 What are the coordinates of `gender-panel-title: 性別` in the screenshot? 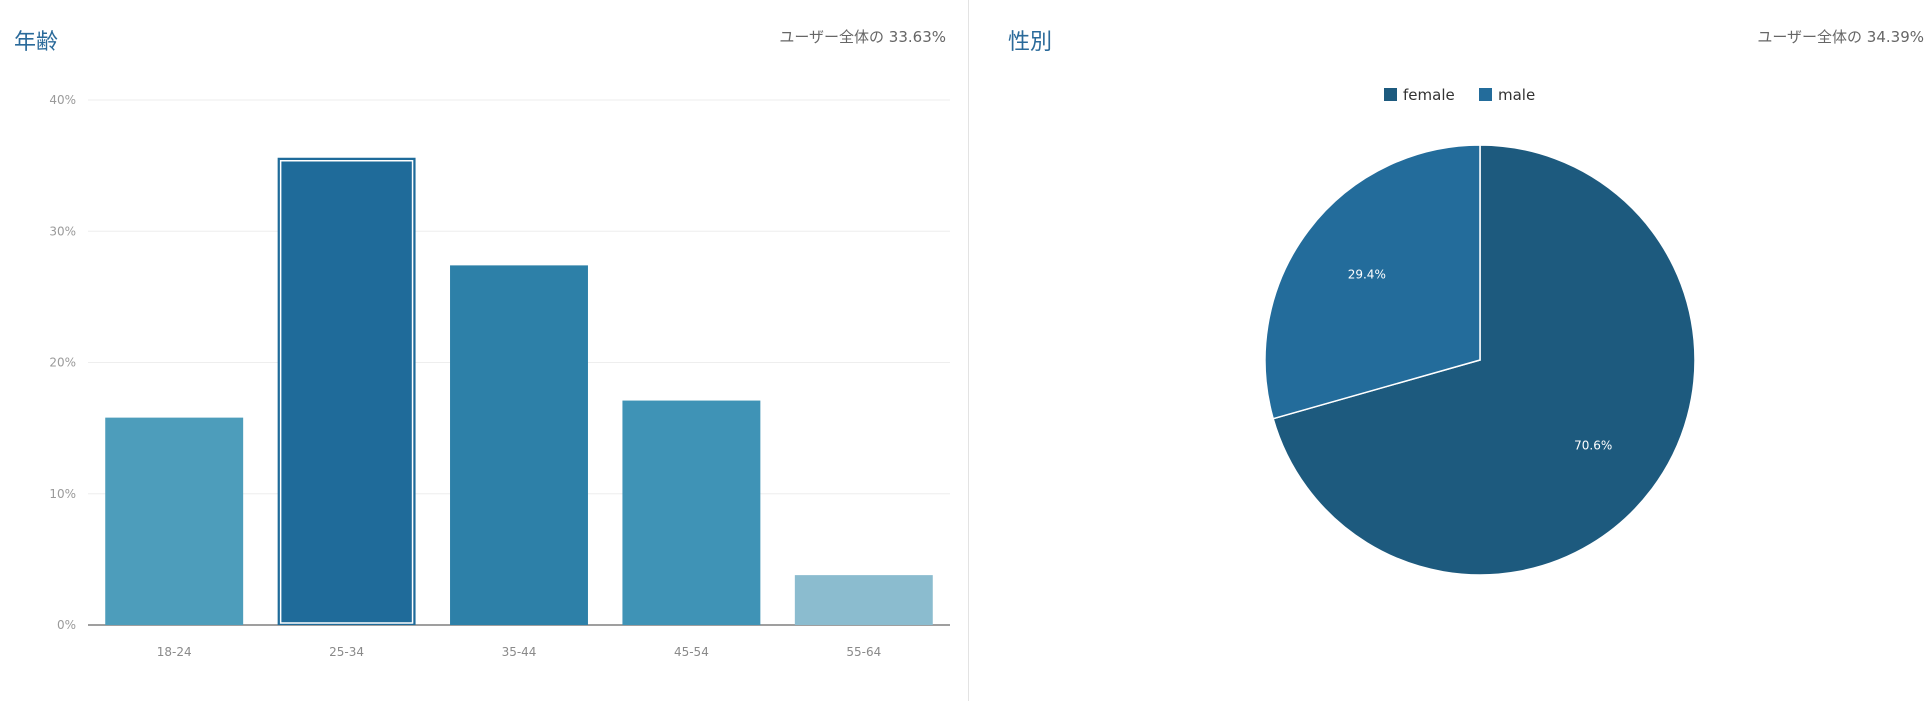 It's located at (1030, 42).